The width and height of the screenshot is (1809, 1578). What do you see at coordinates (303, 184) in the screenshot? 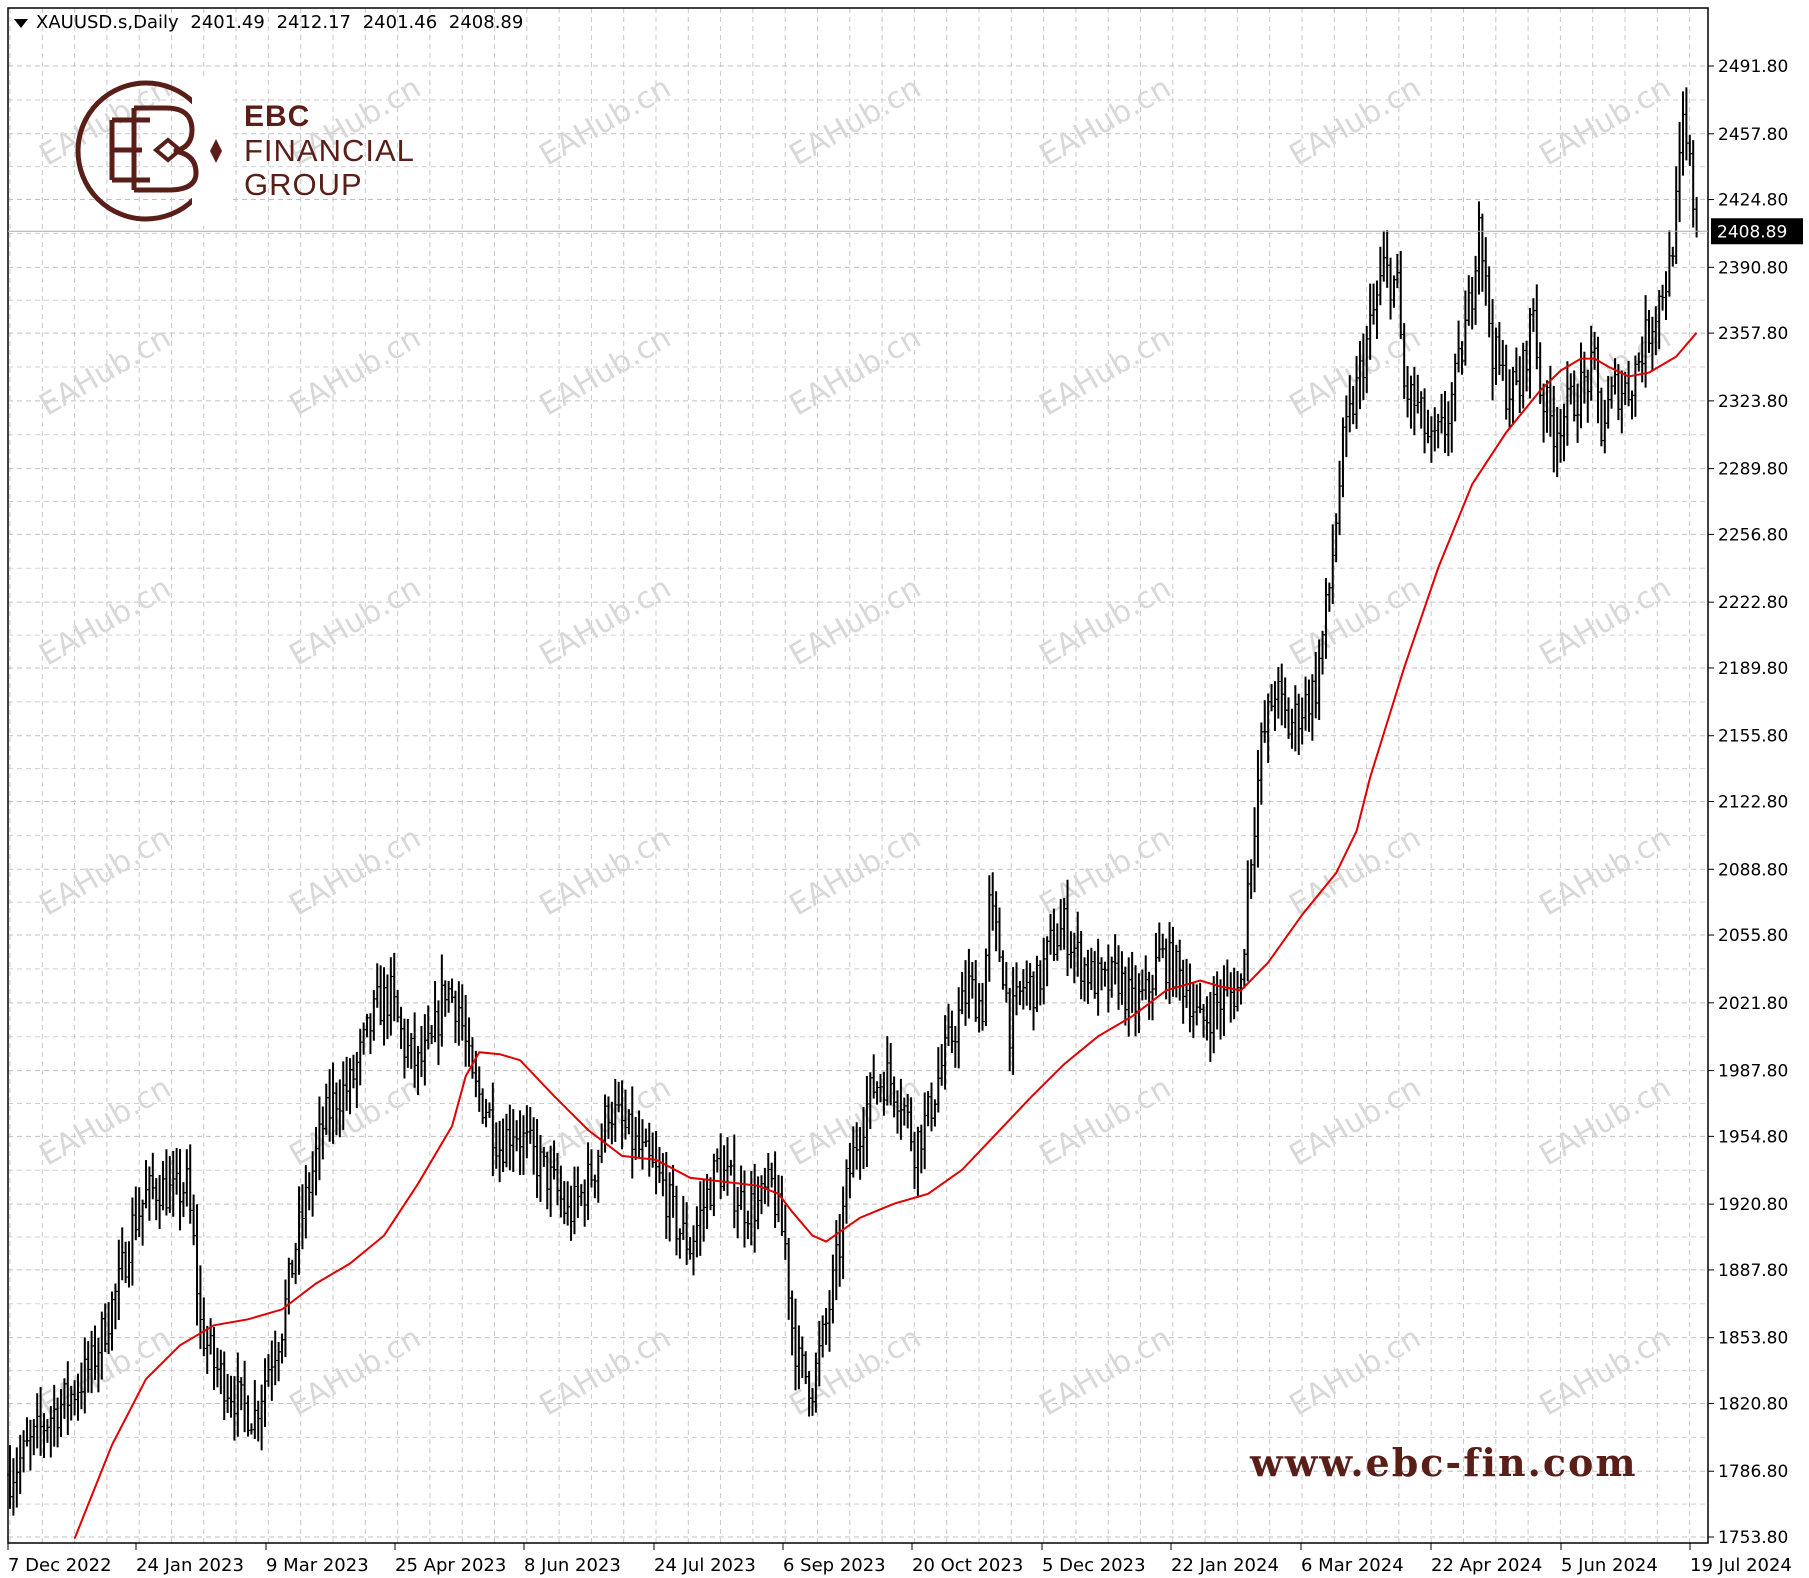
I see `brand-line-3: GROUP` at bounding box center [303, 184].